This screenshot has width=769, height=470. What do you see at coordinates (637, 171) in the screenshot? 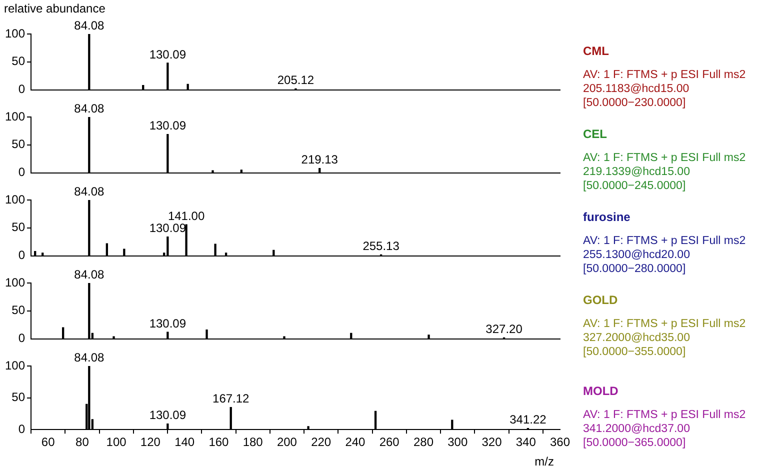
I see `text: 219.1339@hcd15.00` at bounding box center [637, 171].